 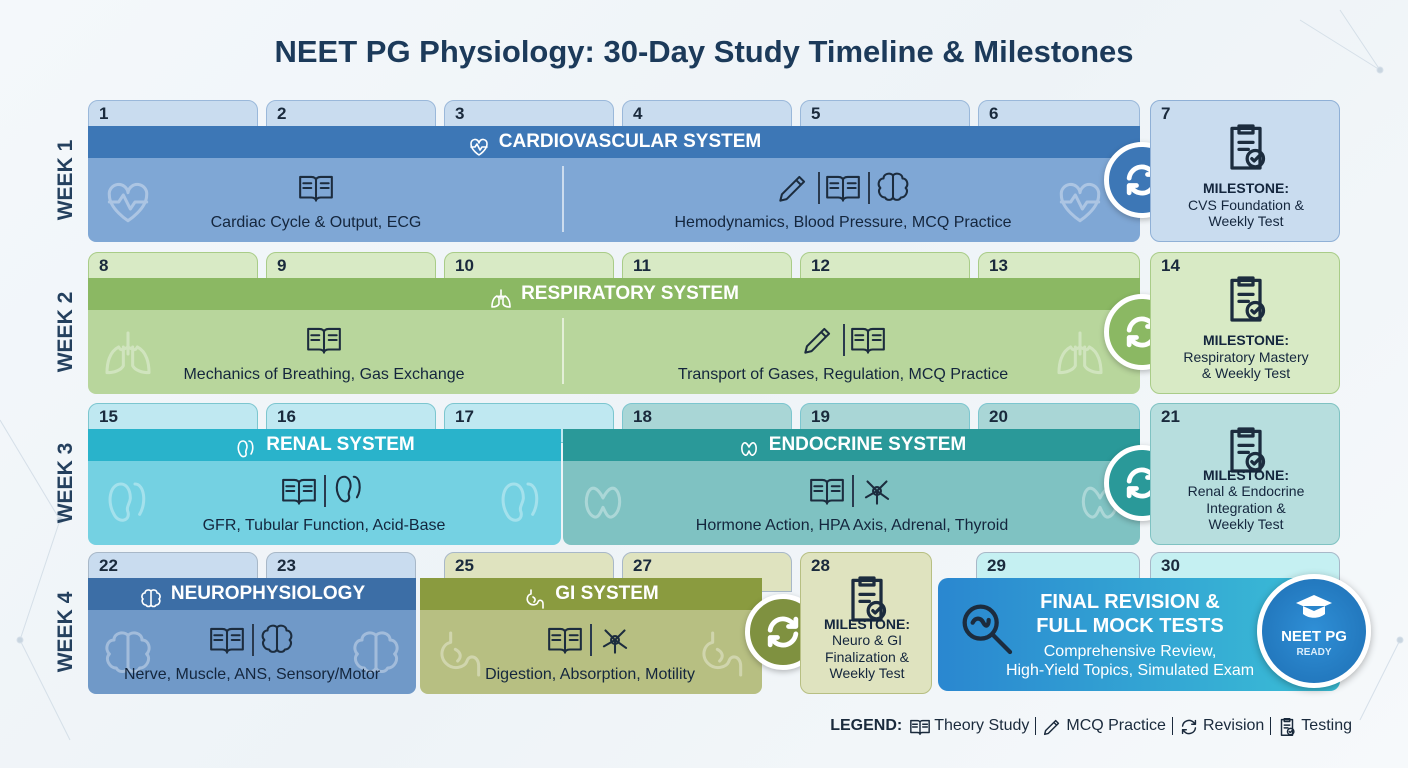 I want to click on legend-item: Theory Study, so click(x=968, y=727).